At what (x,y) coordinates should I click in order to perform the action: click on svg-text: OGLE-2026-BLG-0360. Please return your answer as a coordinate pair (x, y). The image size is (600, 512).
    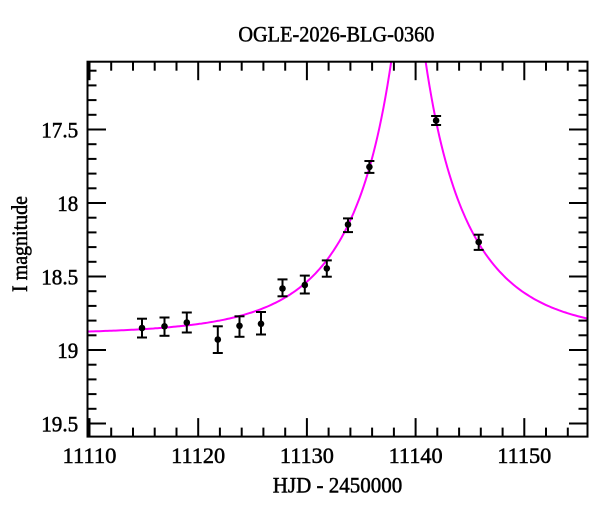
    Looking at the image, I should click on (336, 33).